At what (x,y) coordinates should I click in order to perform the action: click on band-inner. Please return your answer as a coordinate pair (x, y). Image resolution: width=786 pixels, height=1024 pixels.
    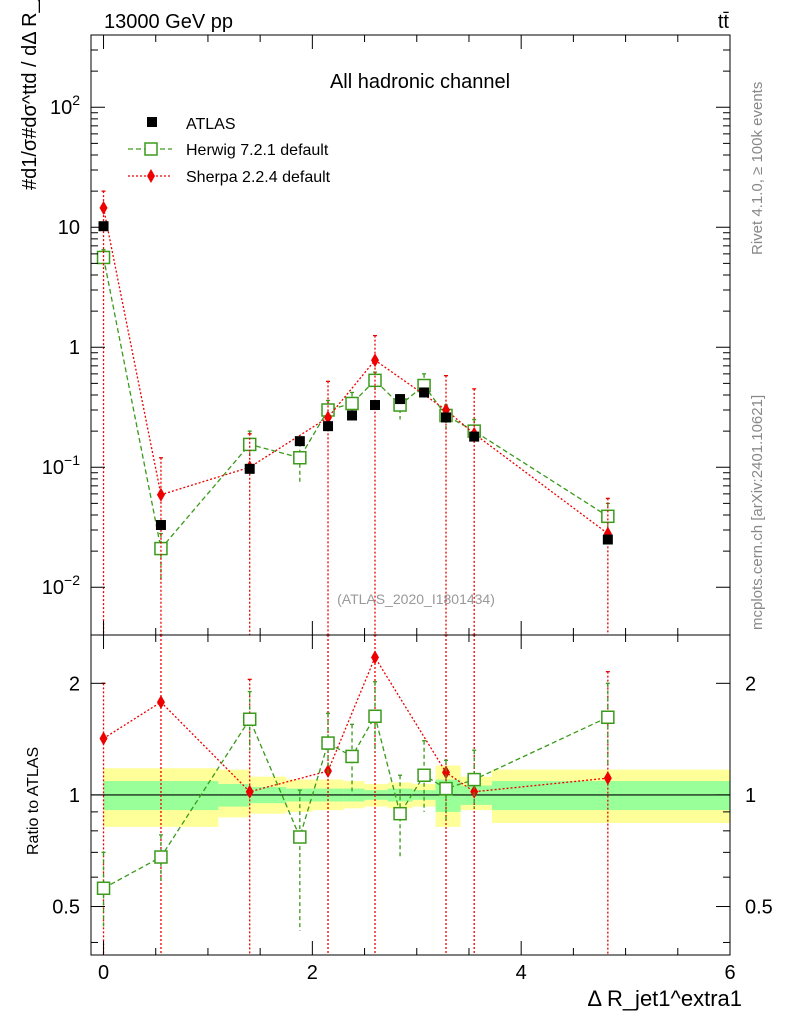
    Looking at the image, I should click on (610, 796).